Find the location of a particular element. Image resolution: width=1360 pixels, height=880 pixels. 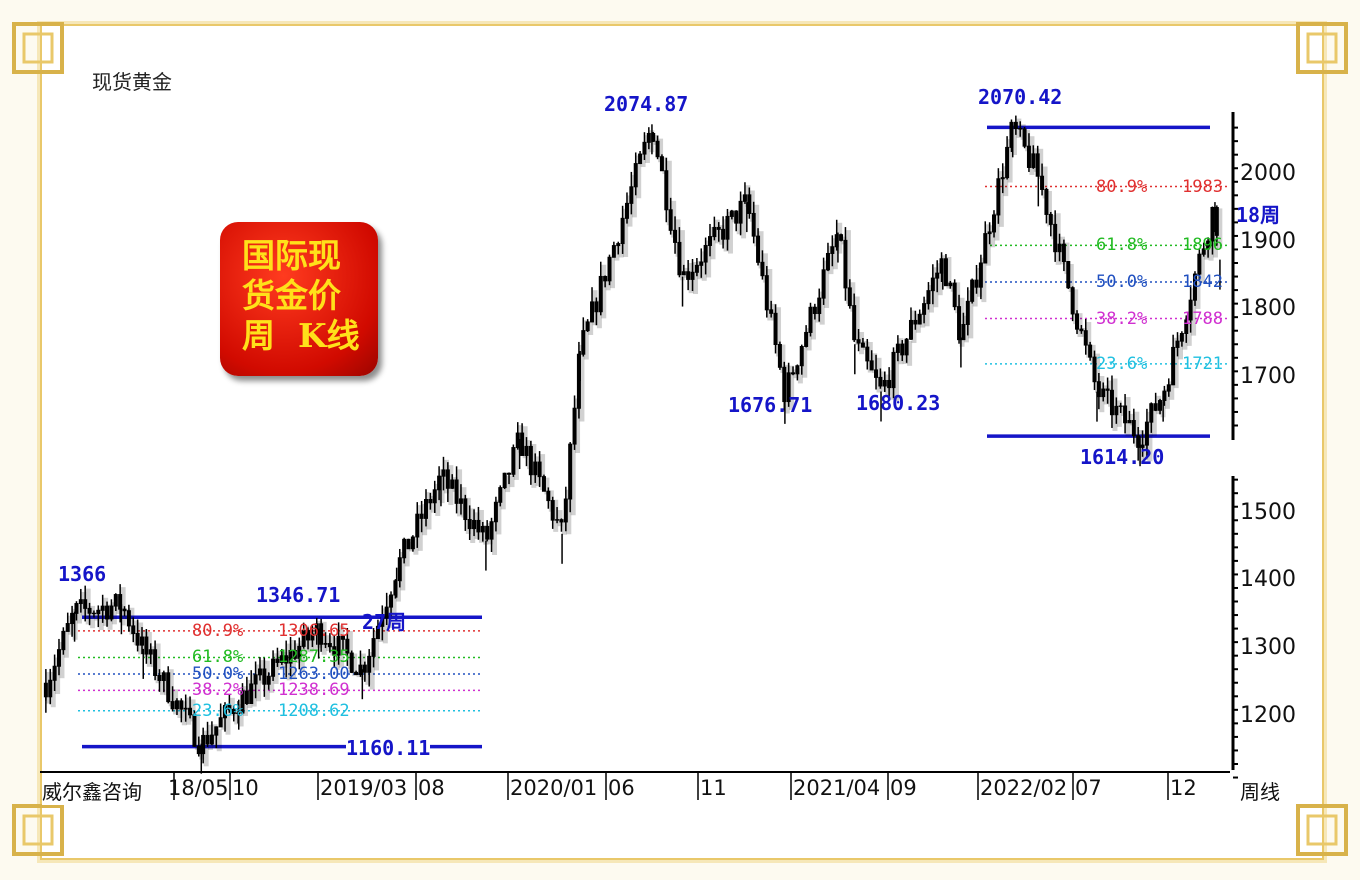

fib-value-label: 1721 is located at coordinates (1202, 363).